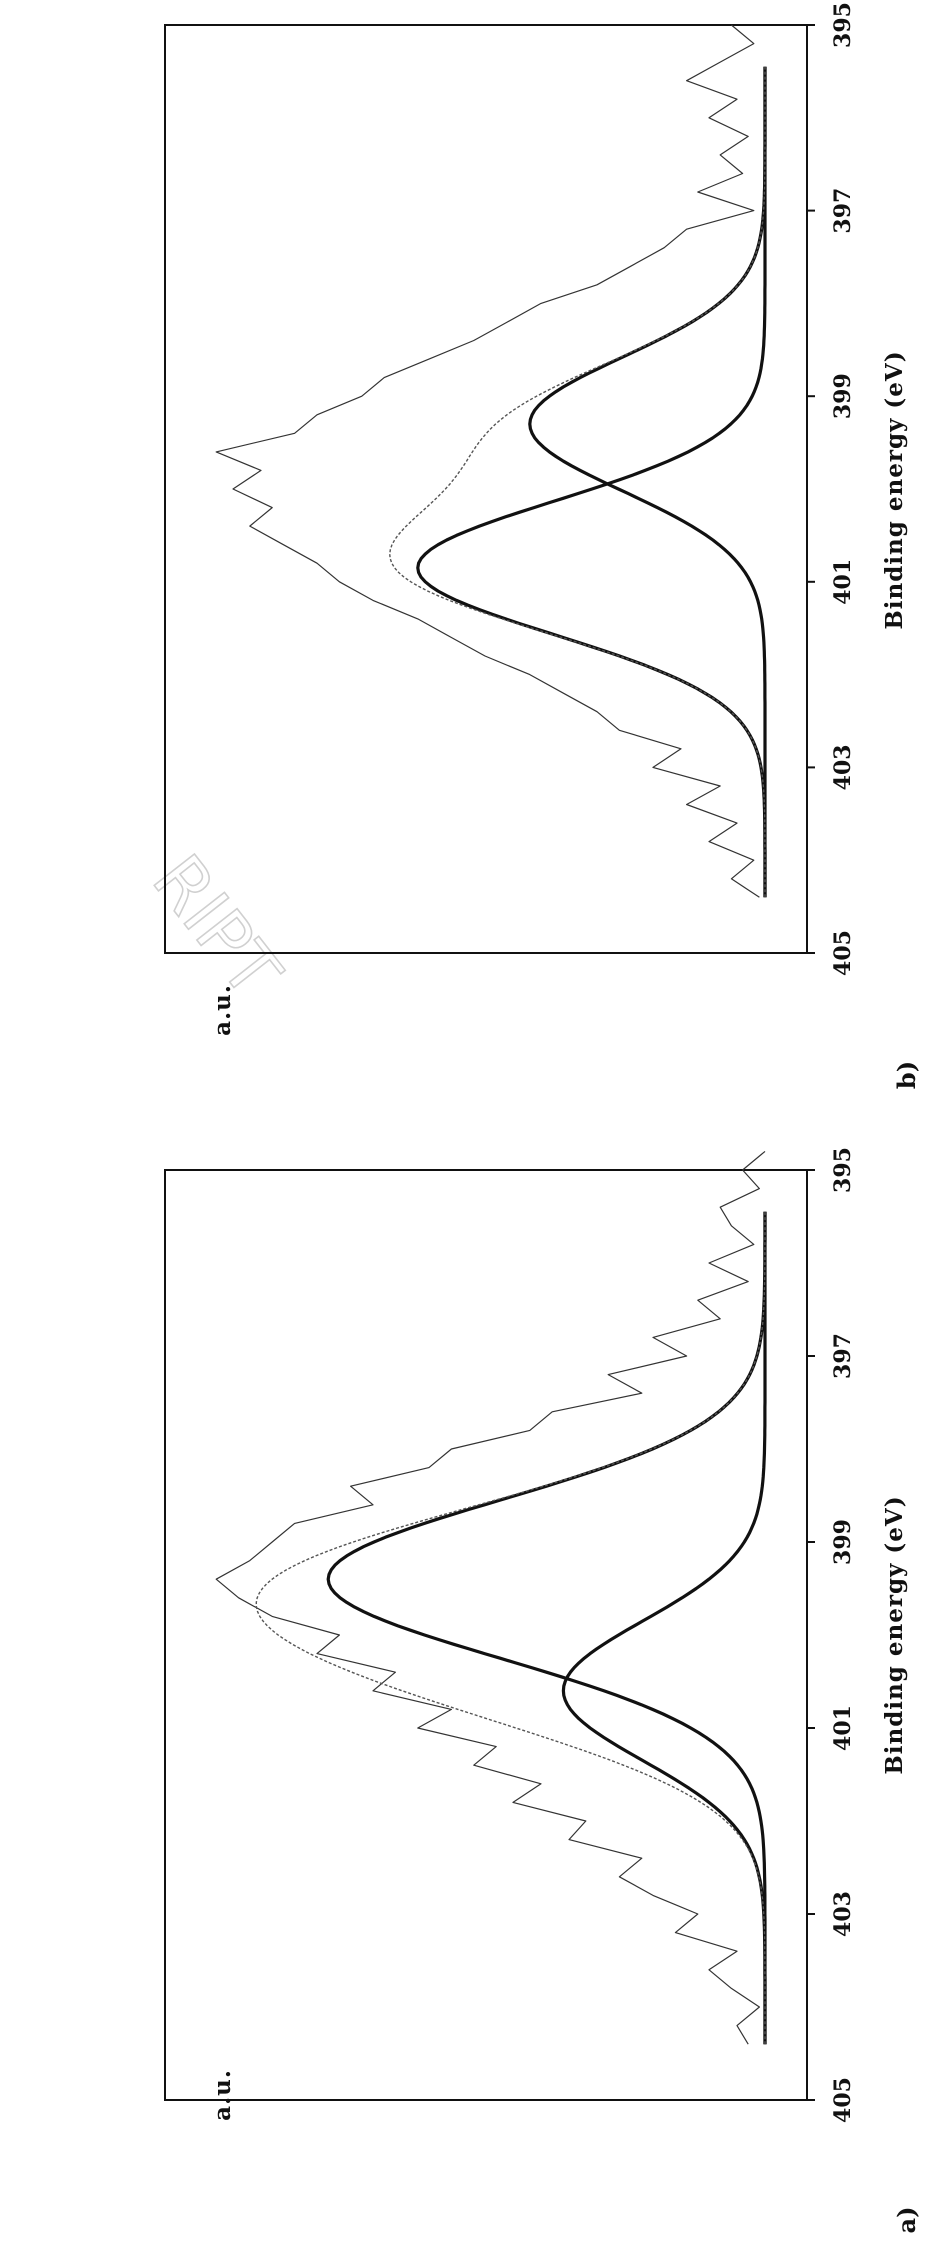 Image resolution: width=935 pixels, height=2246 pixels. What do you see at coordinates (843, 582) in the screenshot?
I see `x-tick-label-b-2: 401` at bounding box center [843, 582].